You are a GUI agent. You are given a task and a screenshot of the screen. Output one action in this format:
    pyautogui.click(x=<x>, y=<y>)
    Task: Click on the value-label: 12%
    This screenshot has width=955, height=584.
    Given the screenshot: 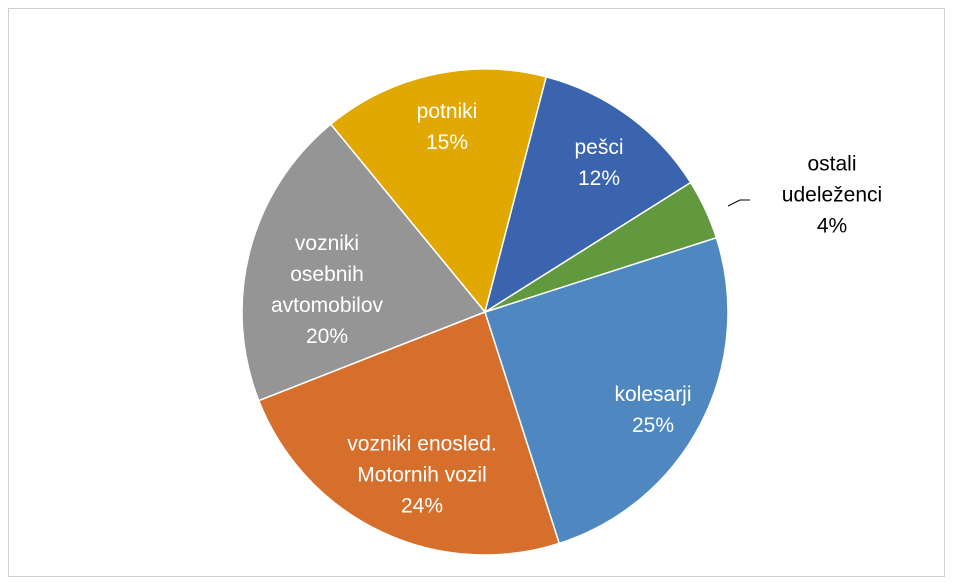 What is the action you would take?
    pyautogui.click(x=599, y=178)
    